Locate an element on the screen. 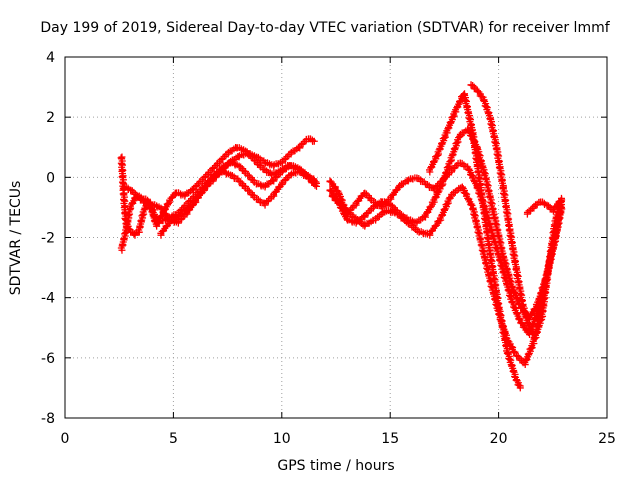 This screenshot has width=640, height=484. y-tick-label: -8 is located at coordinates (48, 419).